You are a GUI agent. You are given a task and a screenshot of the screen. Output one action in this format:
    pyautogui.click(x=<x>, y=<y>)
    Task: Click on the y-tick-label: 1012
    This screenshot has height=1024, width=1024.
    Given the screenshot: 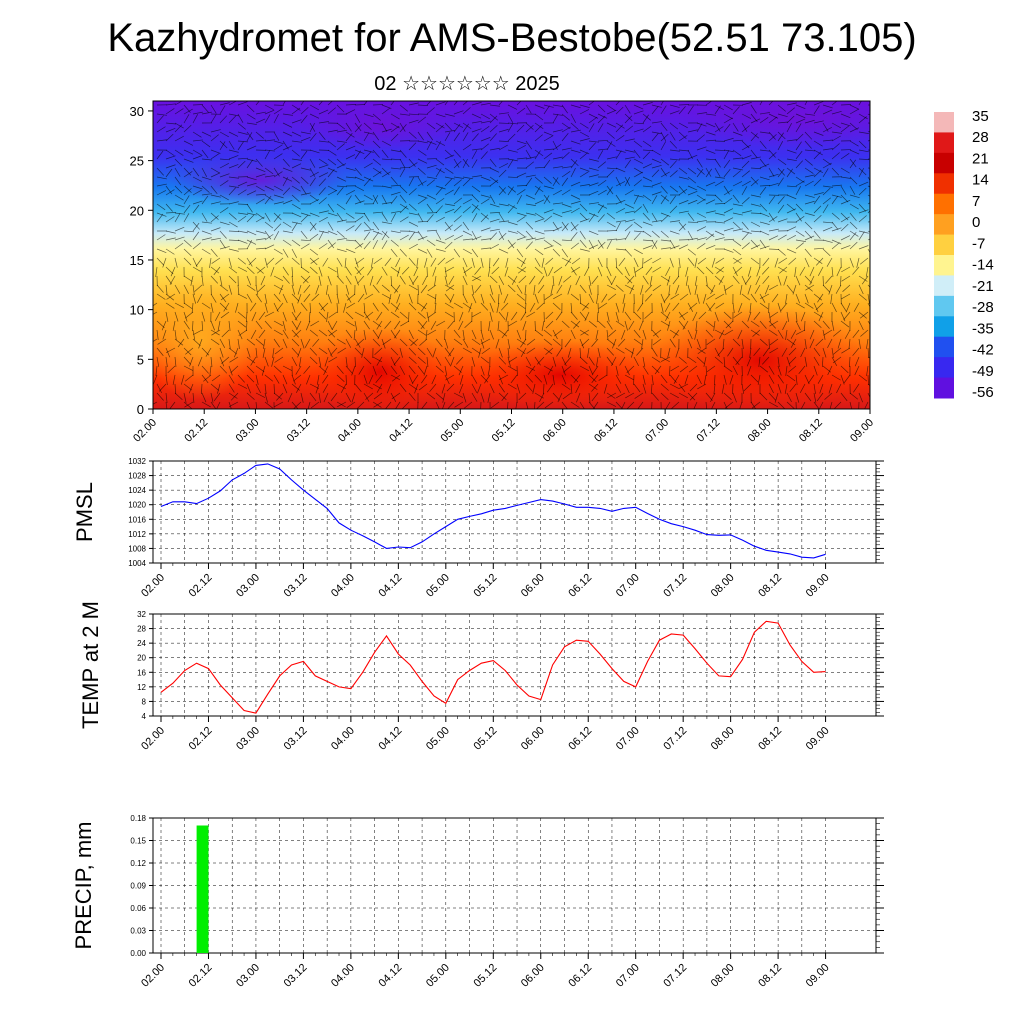 What is the action you would take?
    pyautogui.click(x=137, y=534)
    